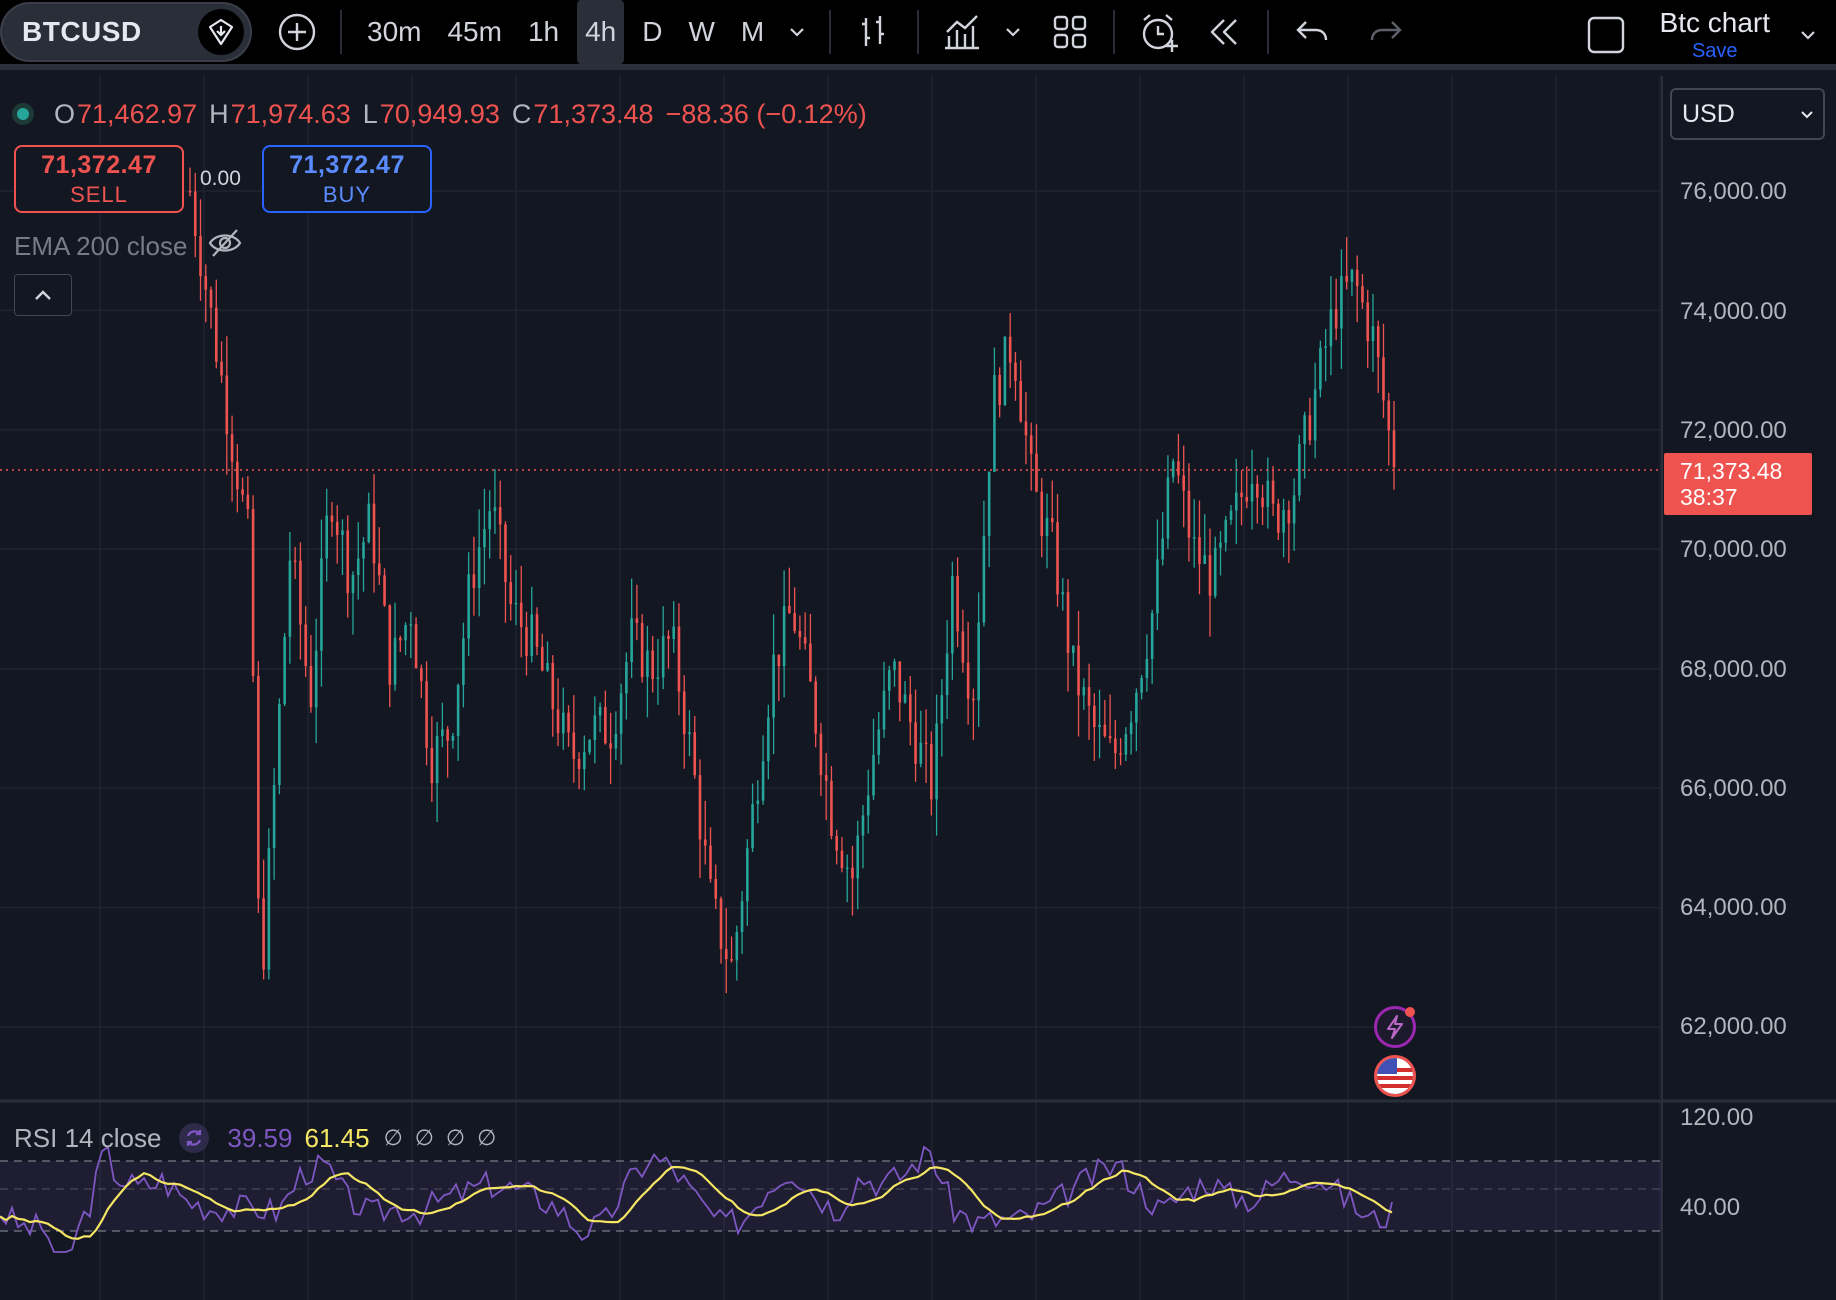  I want to click on buy-label: BUY, so click(347, 194).